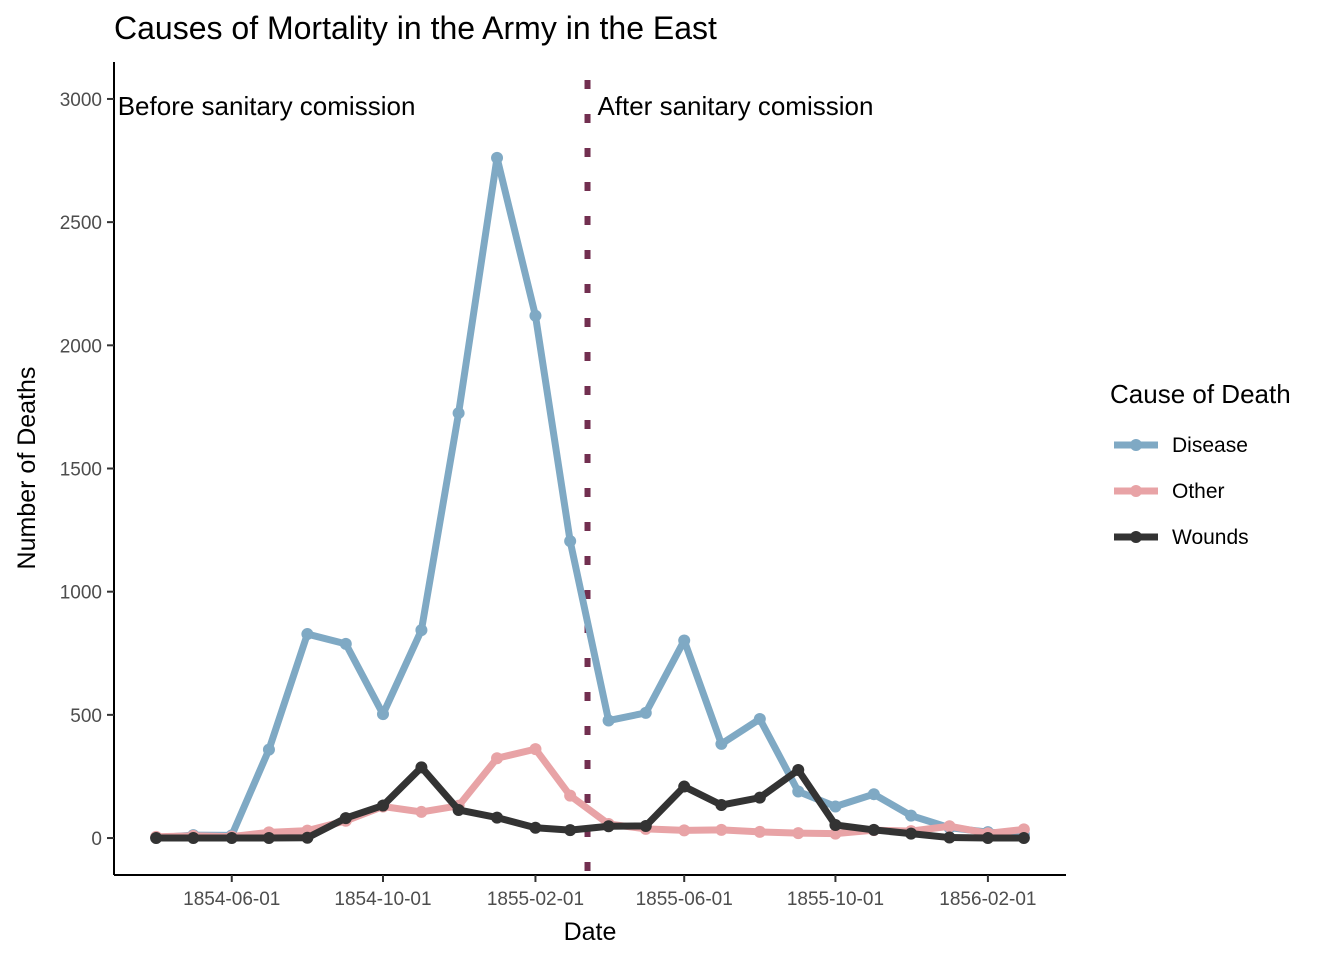 The width and height of the screenshot is (1344, 960). Describe the element at coordinates (835, 899) in the screenshot. I see `x-tick-label: 1855-10-01` at that location.